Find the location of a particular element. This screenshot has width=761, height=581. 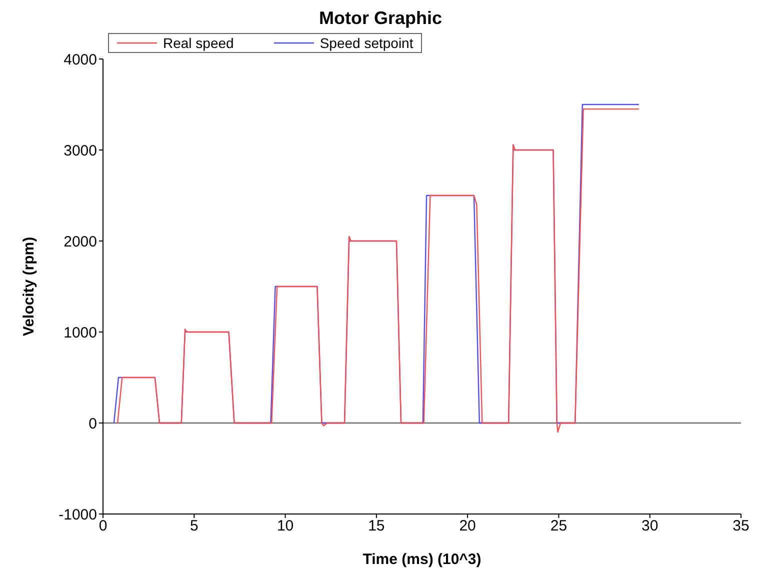

y-axis-title: Velocity (rpm) is located at coordinates (29, 286).